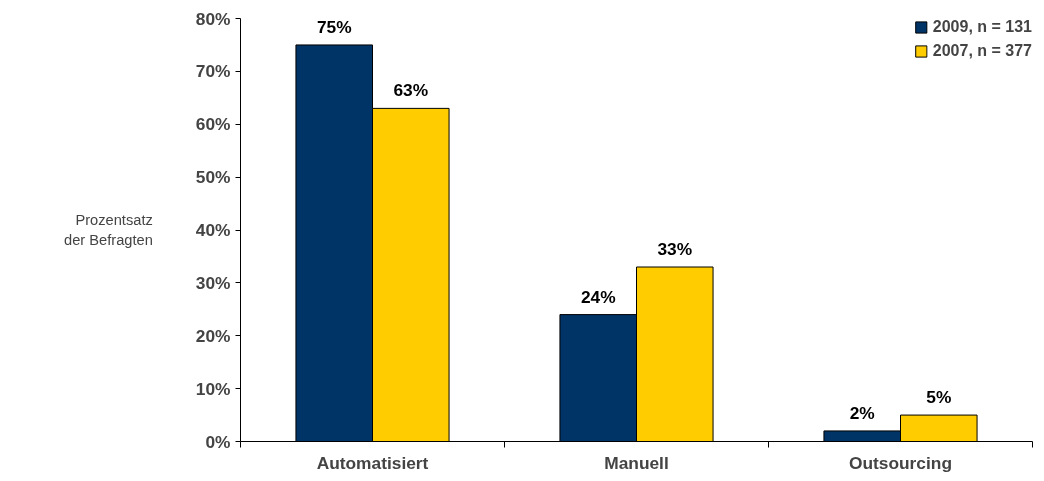 The image size is (1044, 481). What do you see at coordinates (213, 282) in the screenshot?
I see `y-tick-label: 30%` at bounding box center [213, 282].